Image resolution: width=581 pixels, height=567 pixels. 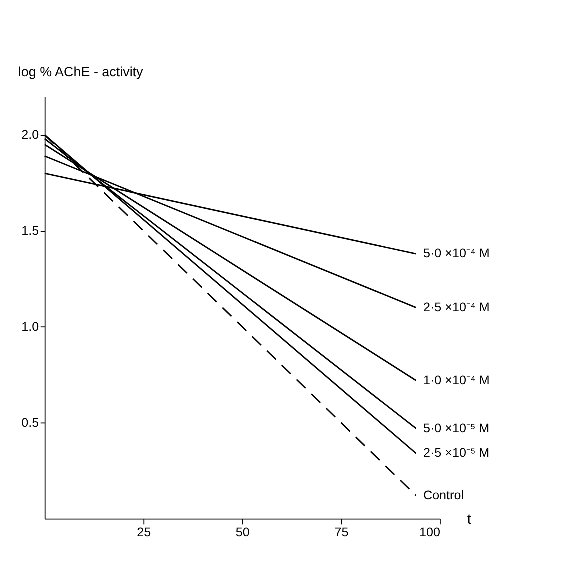 I want to click on y-tick-label: 1.5, so click(x=31, y=231).